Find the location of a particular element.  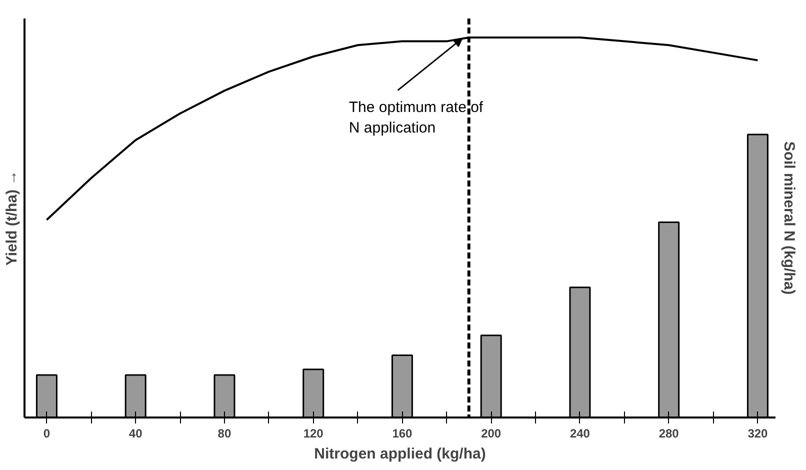

x-tick-label: 80 is located at coordinates (225, 433).